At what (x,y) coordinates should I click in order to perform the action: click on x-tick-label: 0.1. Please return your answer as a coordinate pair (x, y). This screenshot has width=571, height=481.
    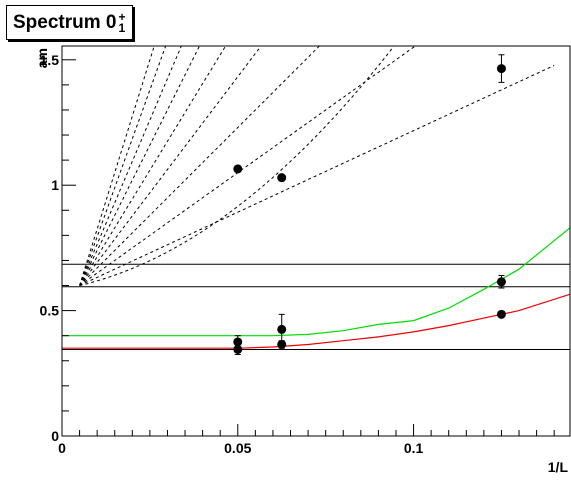
    Looking at the image, I should click on (414, 448).